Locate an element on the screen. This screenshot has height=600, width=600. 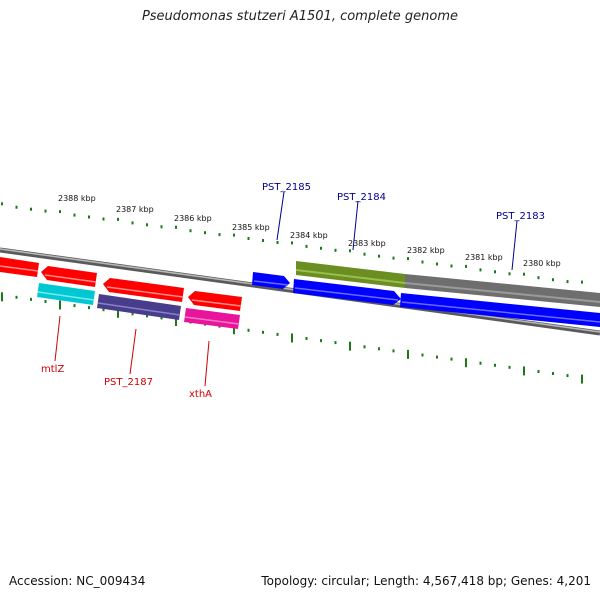
ruler-label: 2385 kbp is located at coordinates (251, 227).